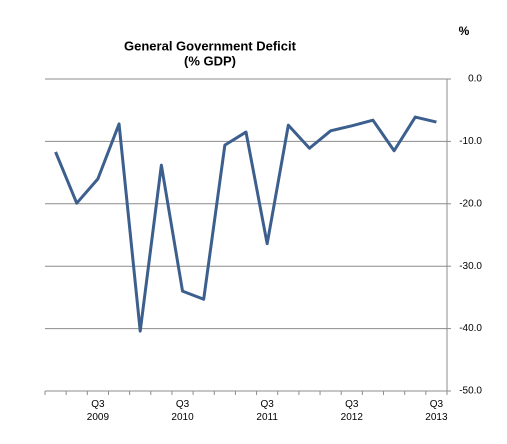  What do you see at coordinates (210, 45) in the screenshot?
I see `chart-title: General Government Deficit` at bounding box center [210, 45].